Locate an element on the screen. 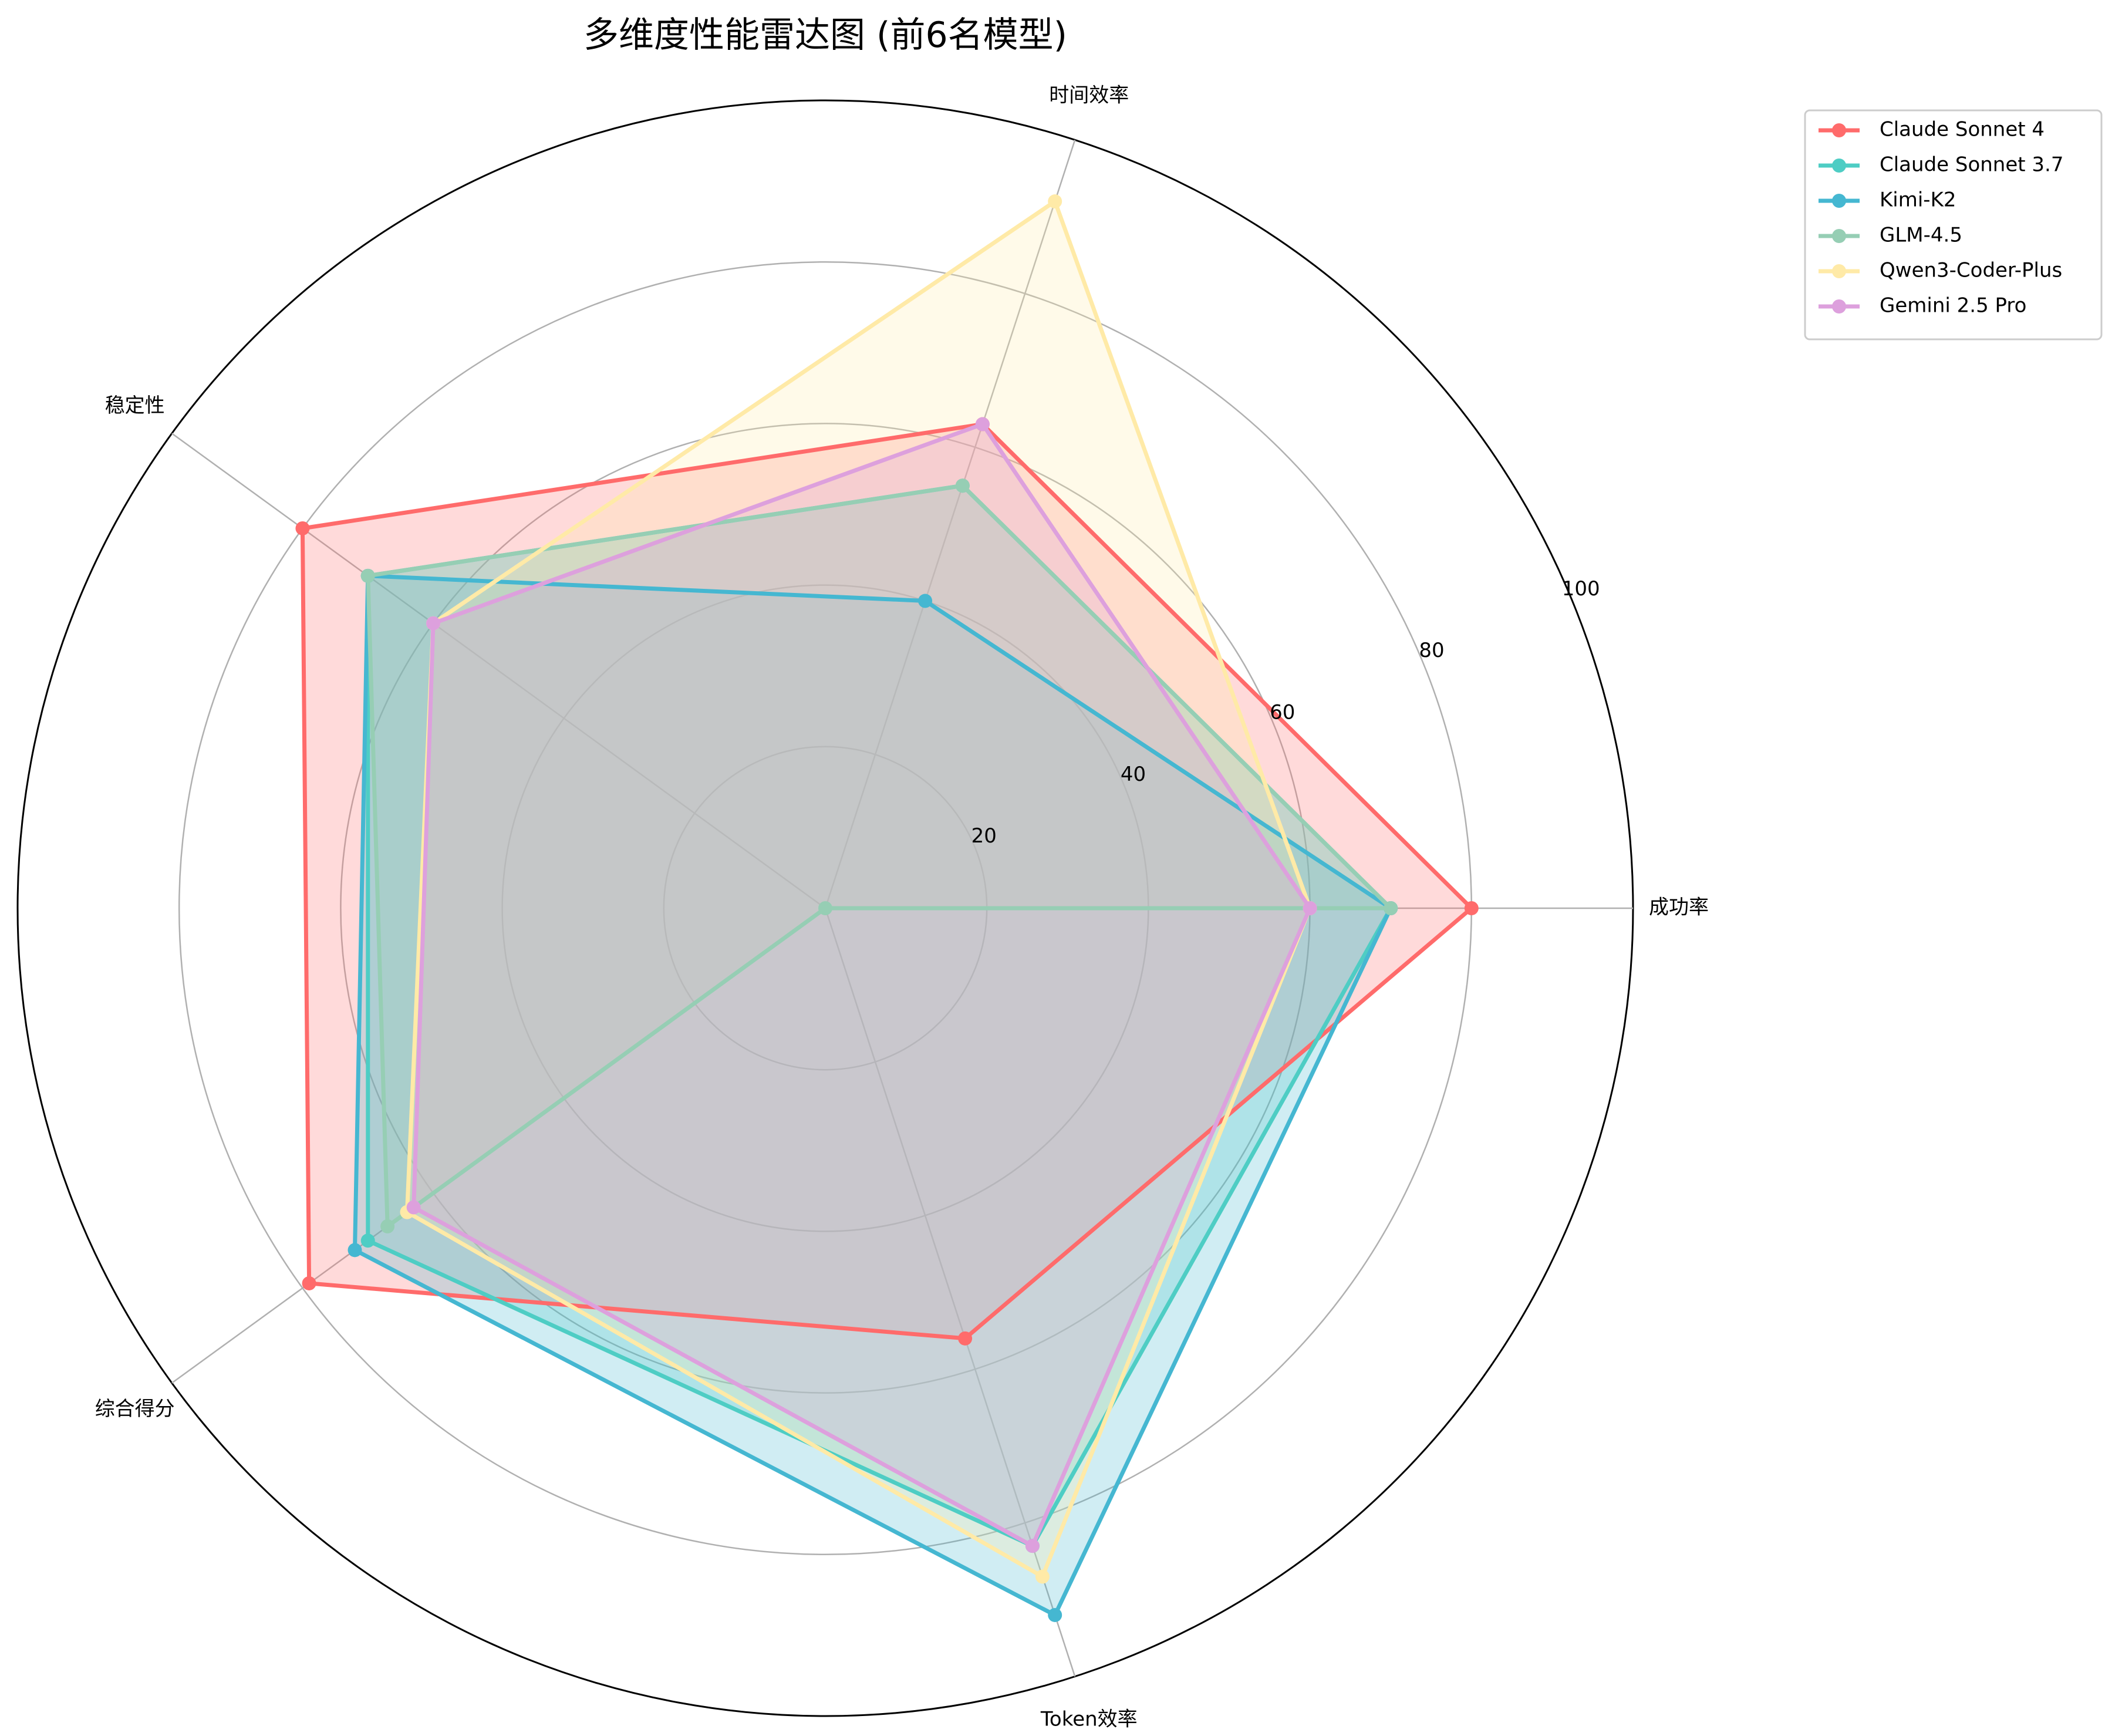 This screenshot has height=1736, width=2122. chart-title: 多维度性能雷达图 (前6名模型) is located at coordinates (825, 35).